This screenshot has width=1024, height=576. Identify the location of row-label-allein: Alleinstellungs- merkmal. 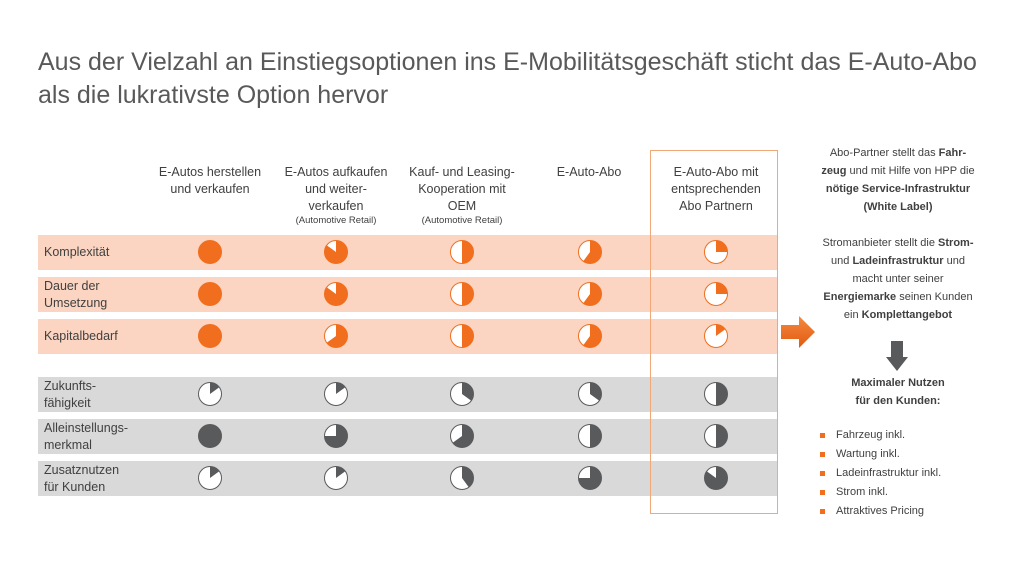
(99, 436).